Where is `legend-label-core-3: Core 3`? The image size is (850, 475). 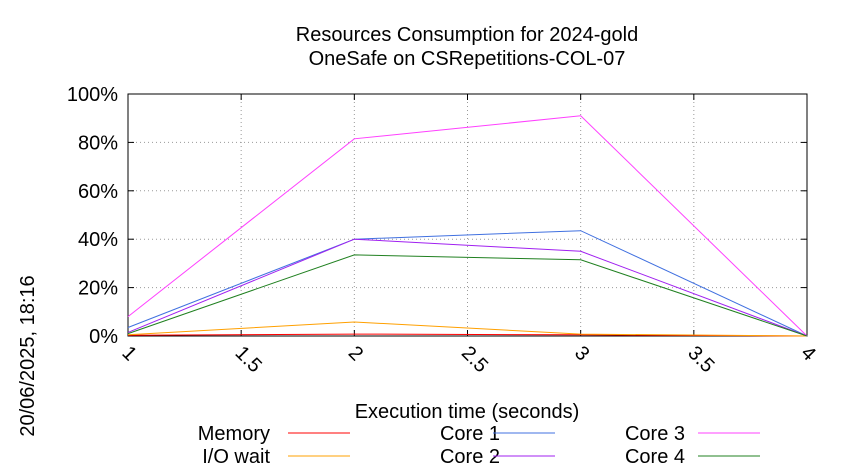
legend-label-core-3: Core 3 is located at coordinates (655, 434).